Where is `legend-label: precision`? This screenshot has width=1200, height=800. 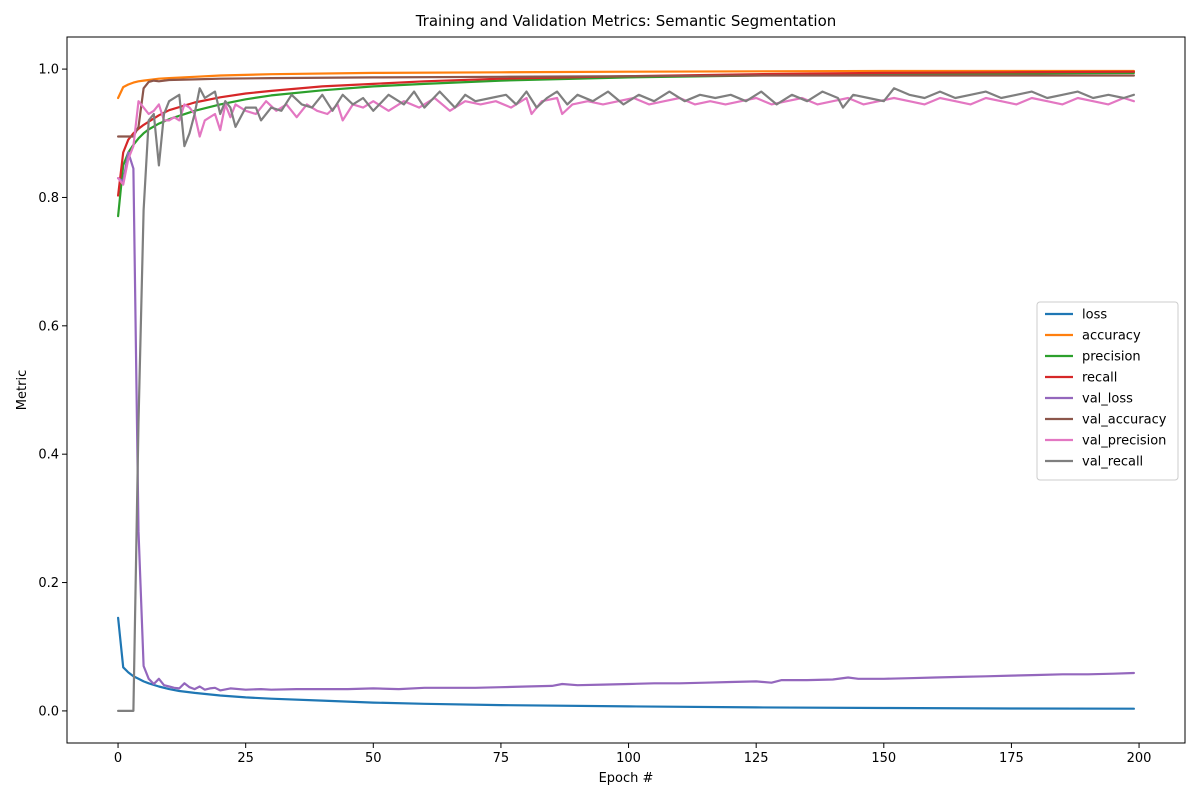 legend-label: precision is located at coordinates (1111, 357).